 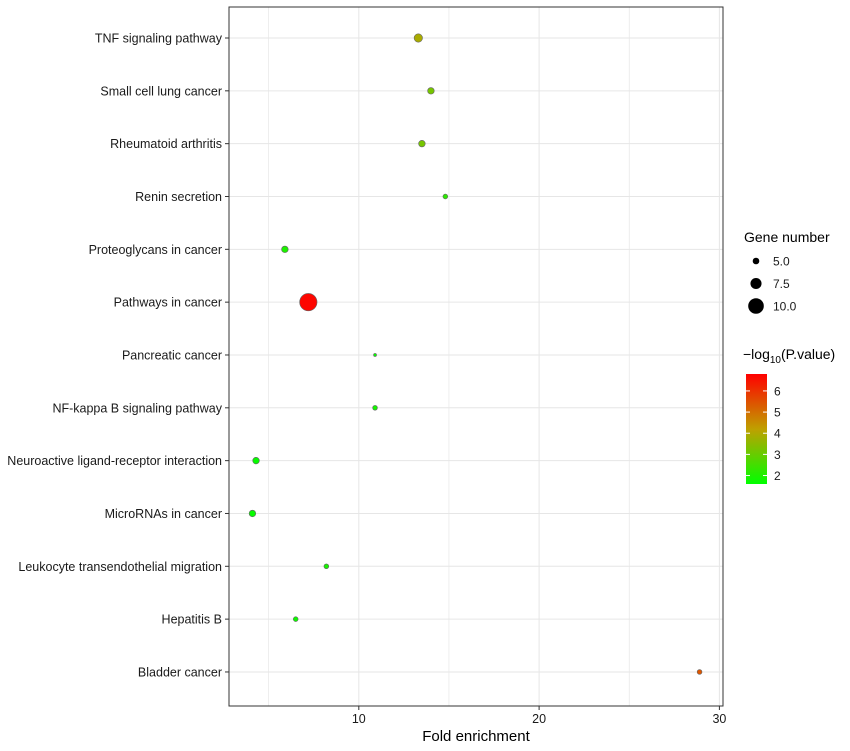 What do you see at coordinates (719, 719) in the screenshot?
I see `x-tick-label: 30` at bounding box center [719, 719].